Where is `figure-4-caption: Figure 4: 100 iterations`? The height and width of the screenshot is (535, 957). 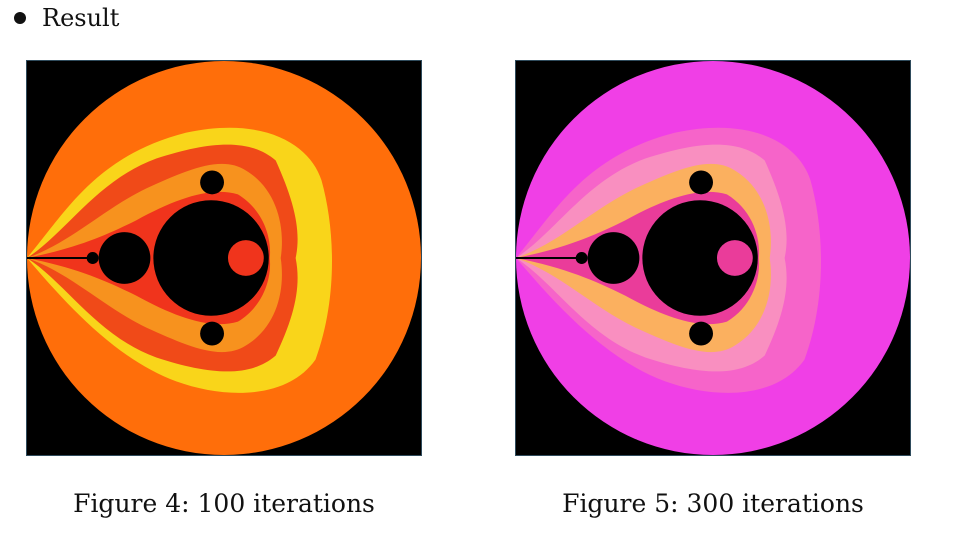 figure-4-caption: Figure 4: 100 iterations is located at coordinates (224, 503).